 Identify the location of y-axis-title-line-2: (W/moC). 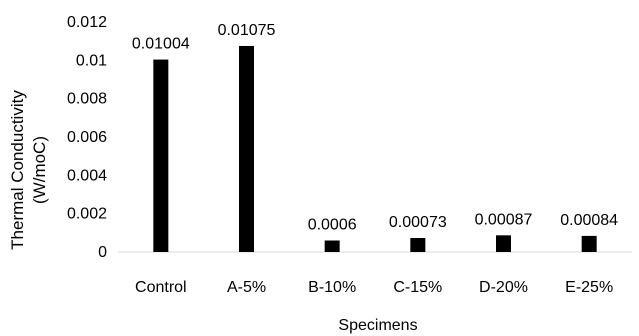
(39, 170).